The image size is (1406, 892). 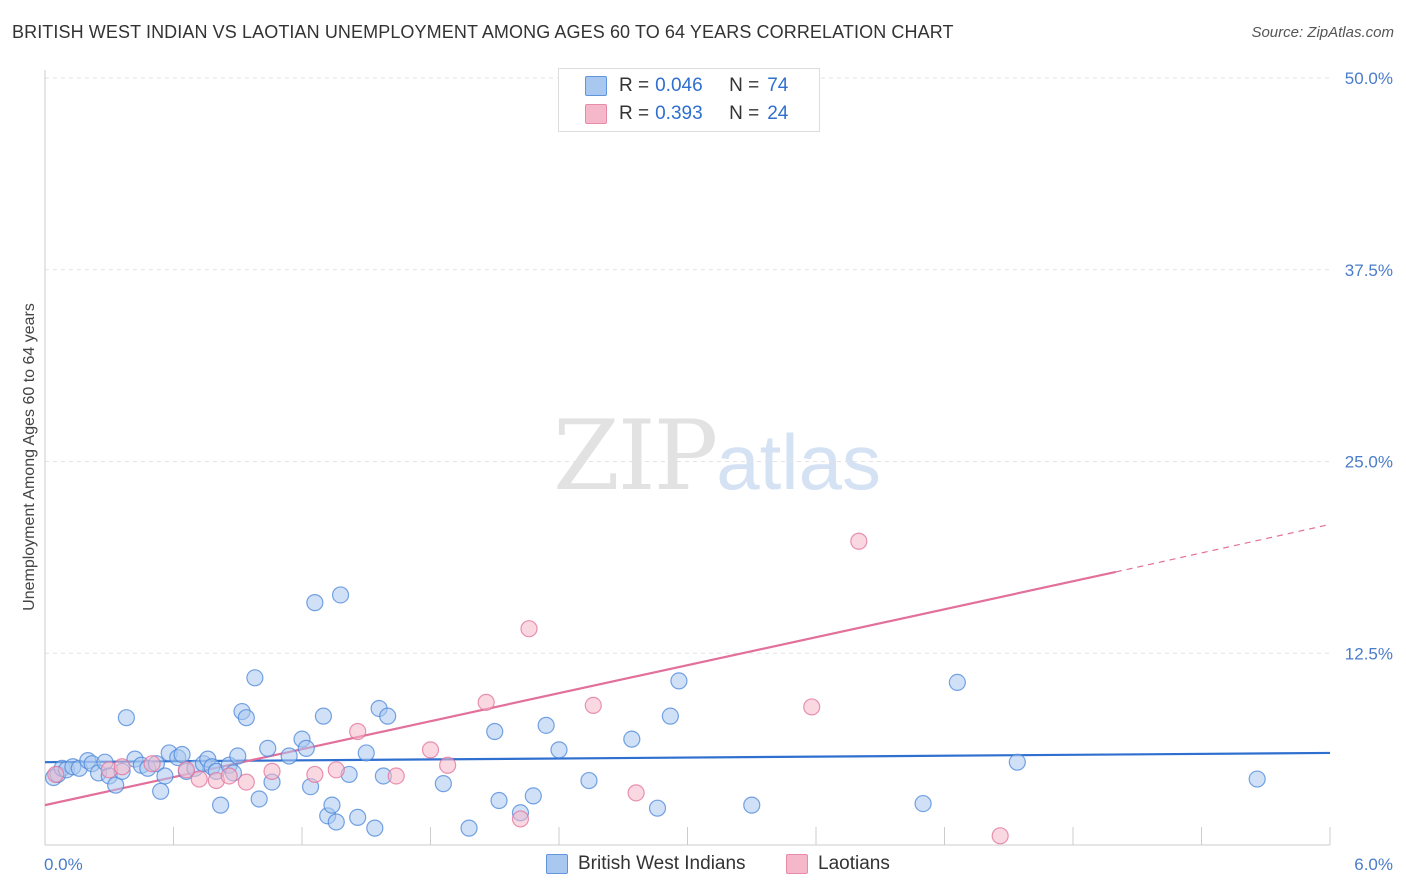 I want to click on bottom-legend-swatch-blue, so click(x=557, y=864).